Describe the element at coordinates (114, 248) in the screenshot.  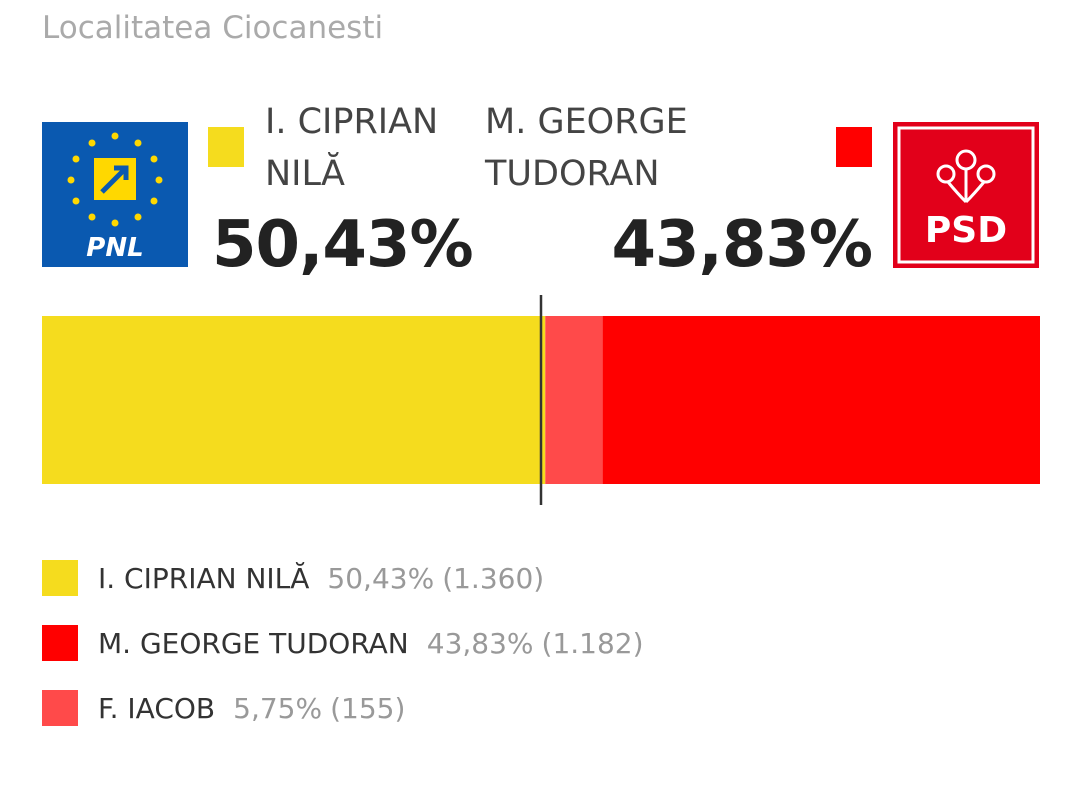
I see `logo-text: PNL` at that location.